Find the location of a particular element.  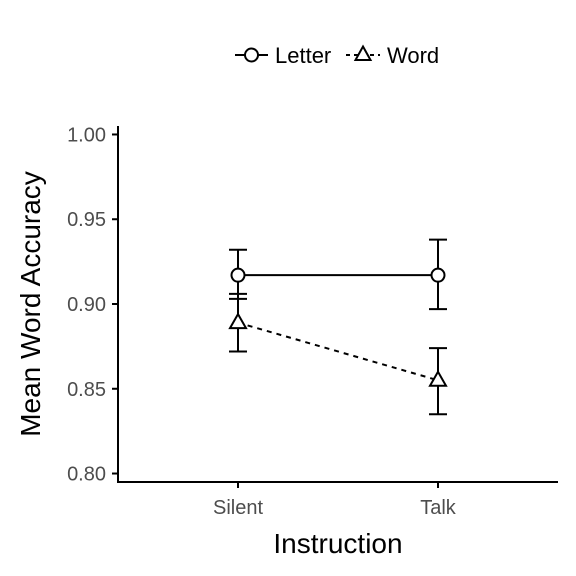

legend-marker-word is located at coordinates (363, 52).